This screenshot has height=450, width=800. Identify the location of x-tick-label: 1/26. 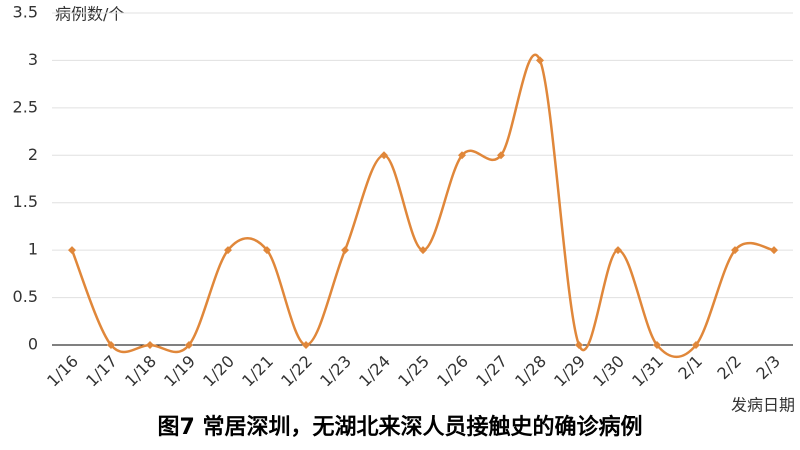
(452, 371).